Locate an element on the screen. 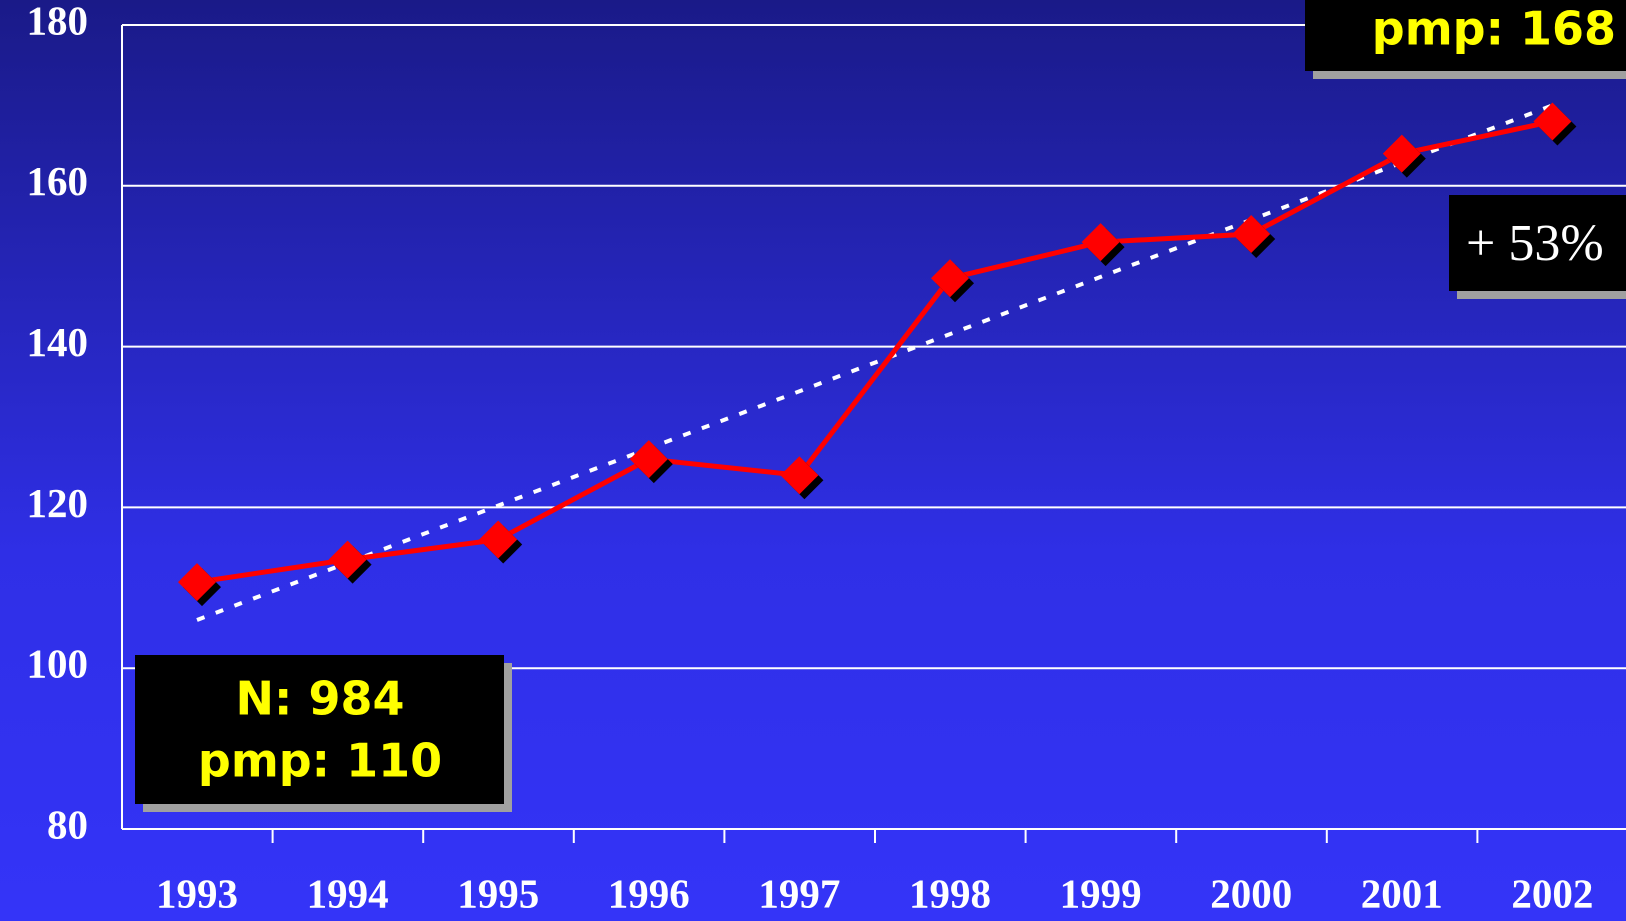 The height and width of the screenshot is (921, 1626). annotation: N: 984 is located at coordinates (320, 699).